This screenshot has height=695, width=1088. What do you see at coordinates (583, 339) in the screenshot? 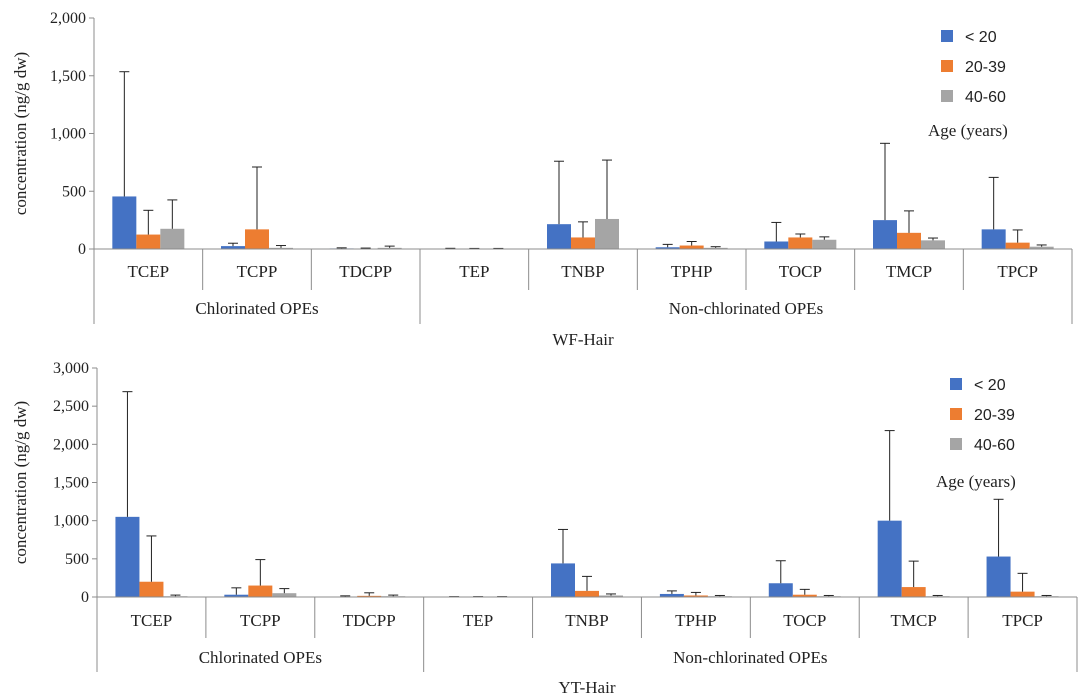
I see `panel-title: WF-Hair` at bounding box center [583, 339].